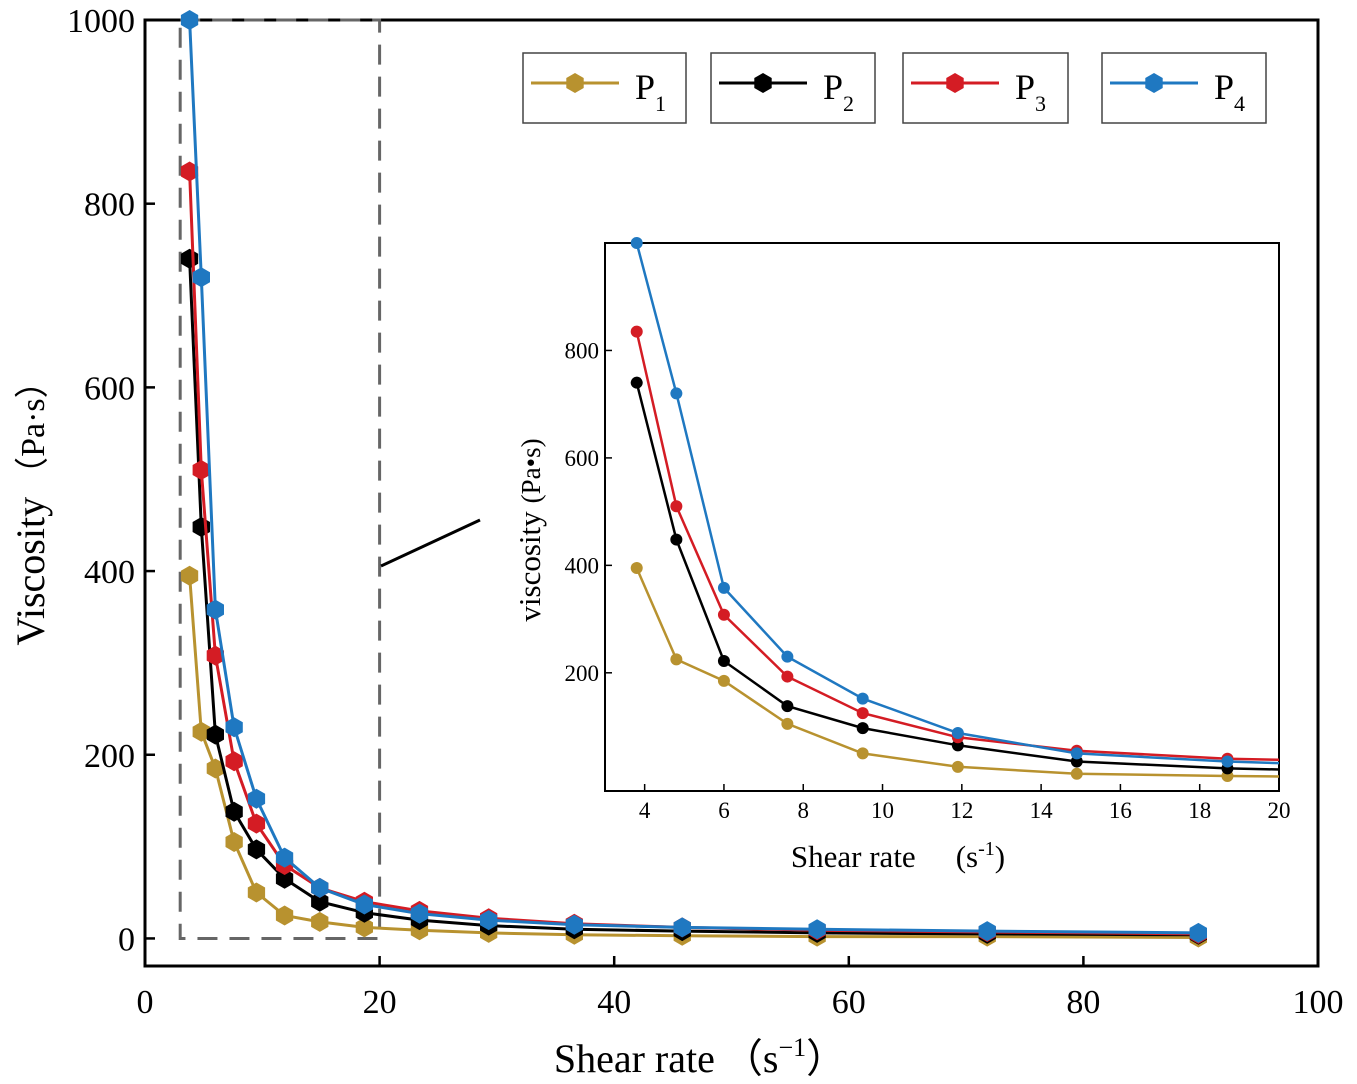 The height and width of the screenshot is (1084, 1357). I want to click on inset-x-tick-label: 6, so click(724, 810).